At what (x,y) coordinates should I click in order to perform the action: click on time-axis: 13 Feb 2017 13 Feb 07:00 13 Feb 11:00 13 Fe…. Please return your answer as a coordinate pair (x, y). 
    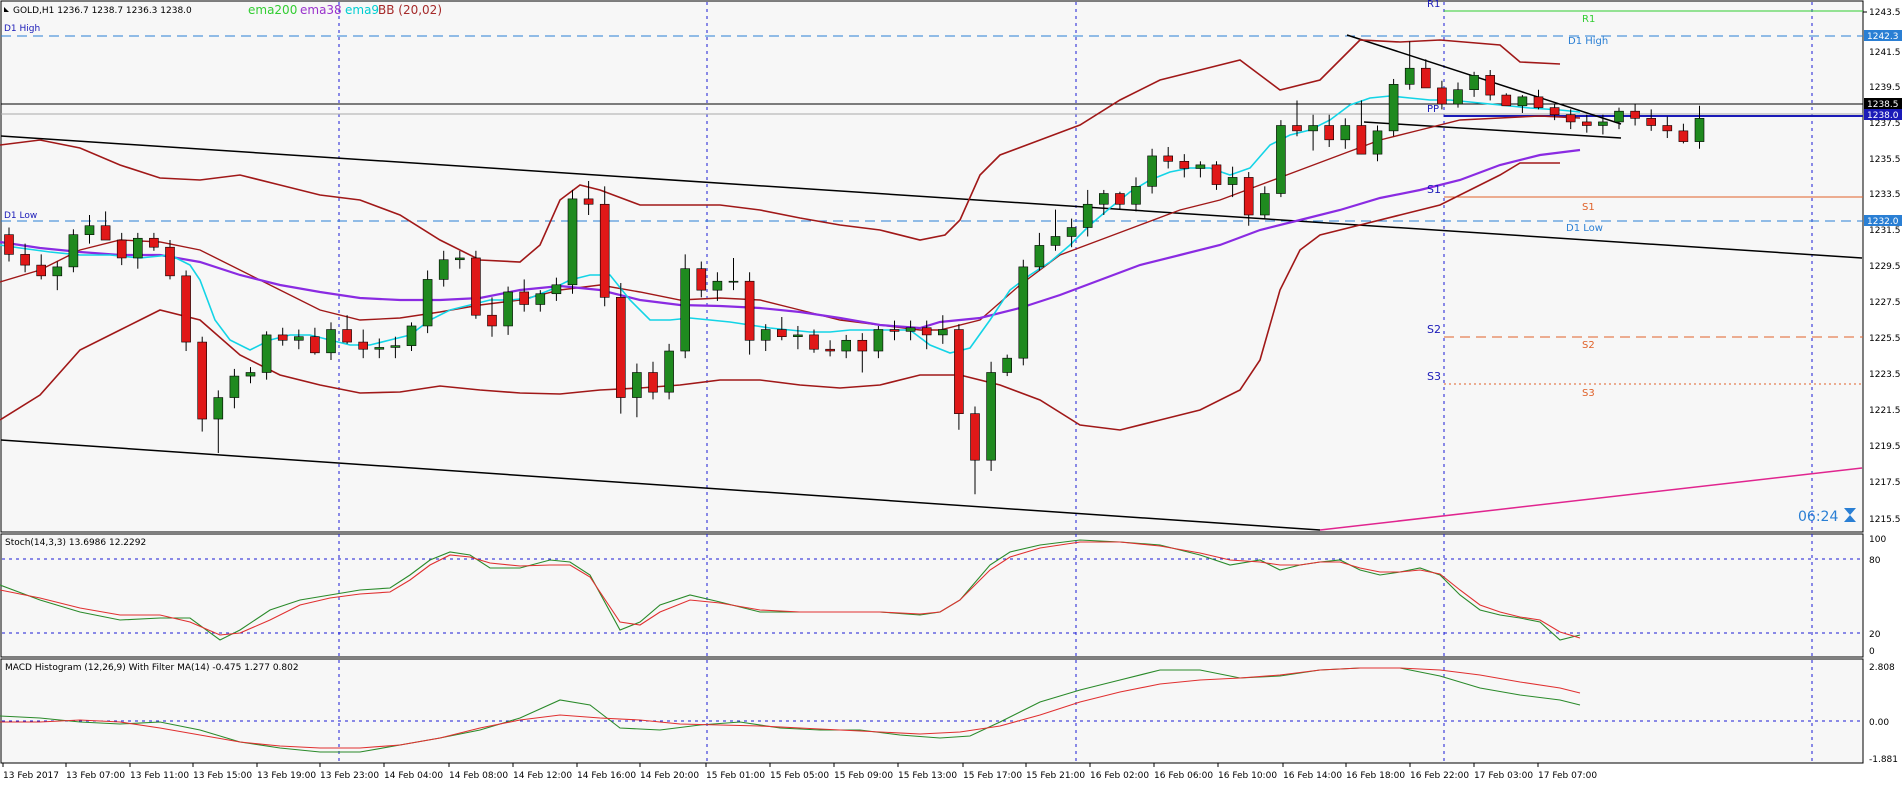
    Looking at the image, I should click on (799, 772).